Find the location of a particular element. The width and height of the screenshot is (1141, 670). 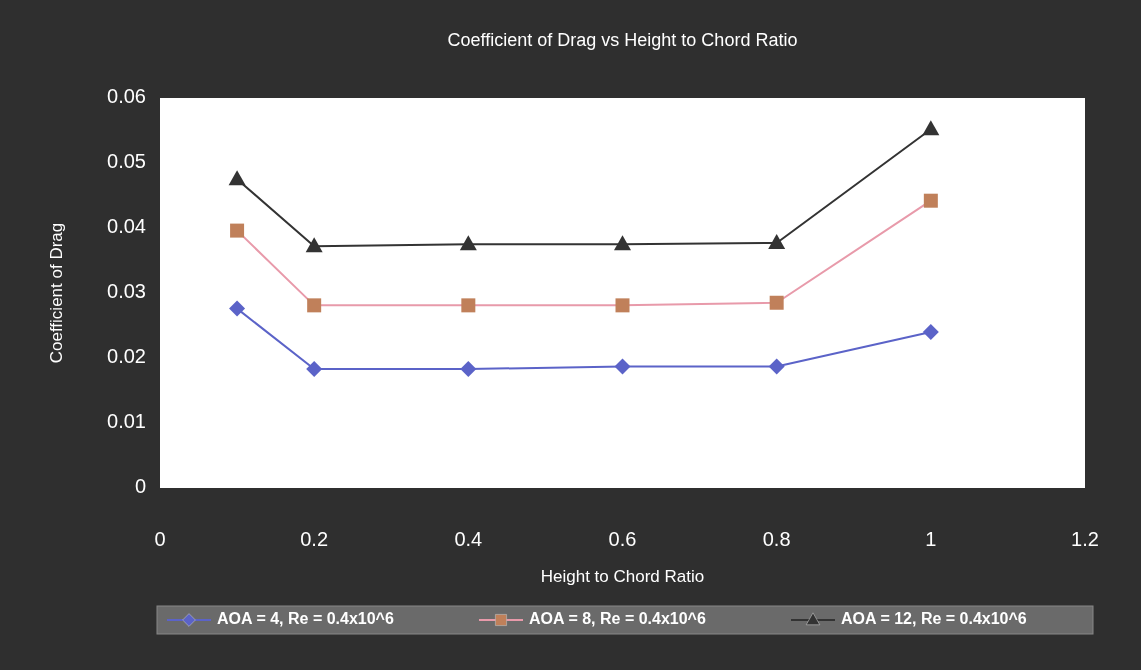

y-axis-title: Coefficient of Drag is located at coordinates (56, 293).